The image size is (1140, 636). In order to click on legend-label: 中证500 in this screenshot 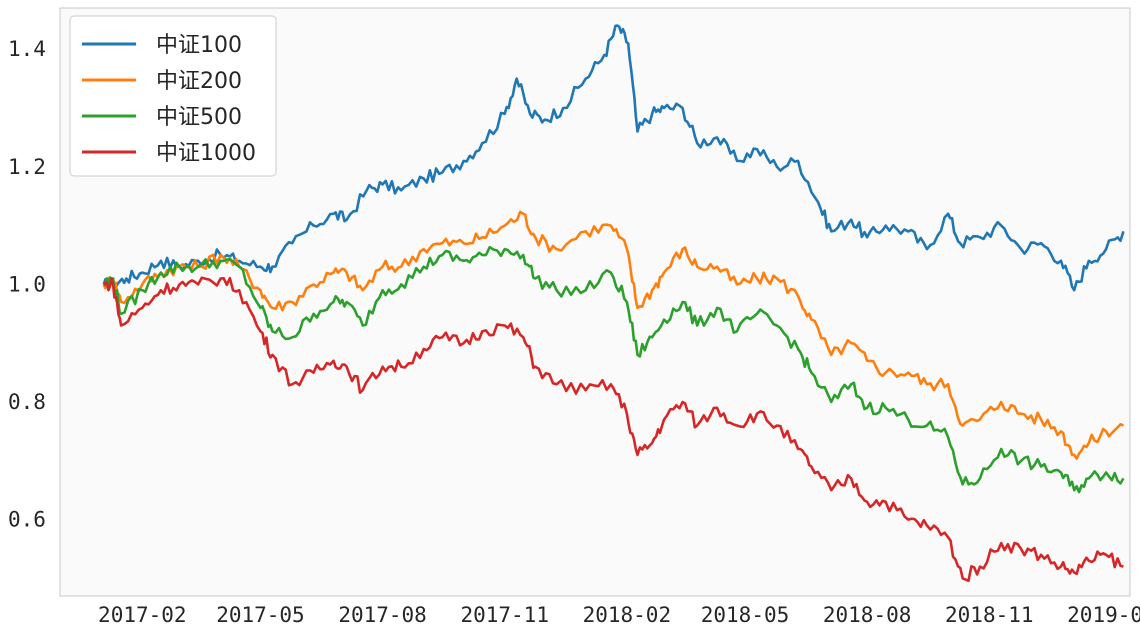, I will do `click(199, 117)`.